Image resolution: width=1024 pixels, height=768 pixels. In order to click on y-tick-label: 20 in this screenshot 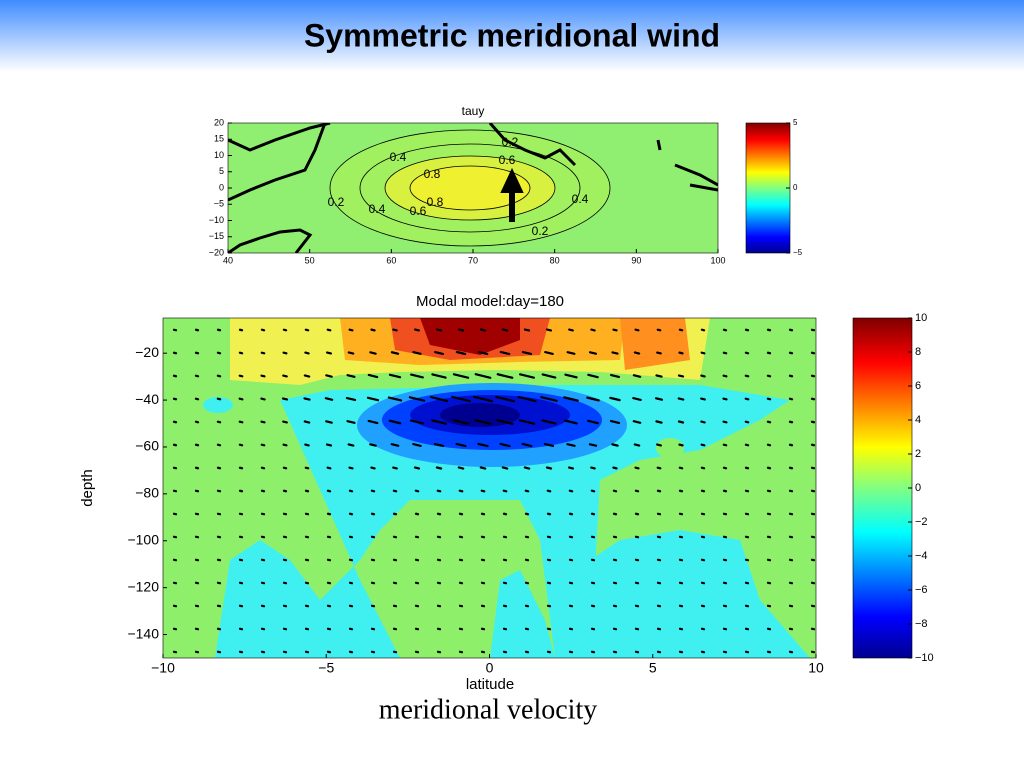, I will do `click(219, 122)`.